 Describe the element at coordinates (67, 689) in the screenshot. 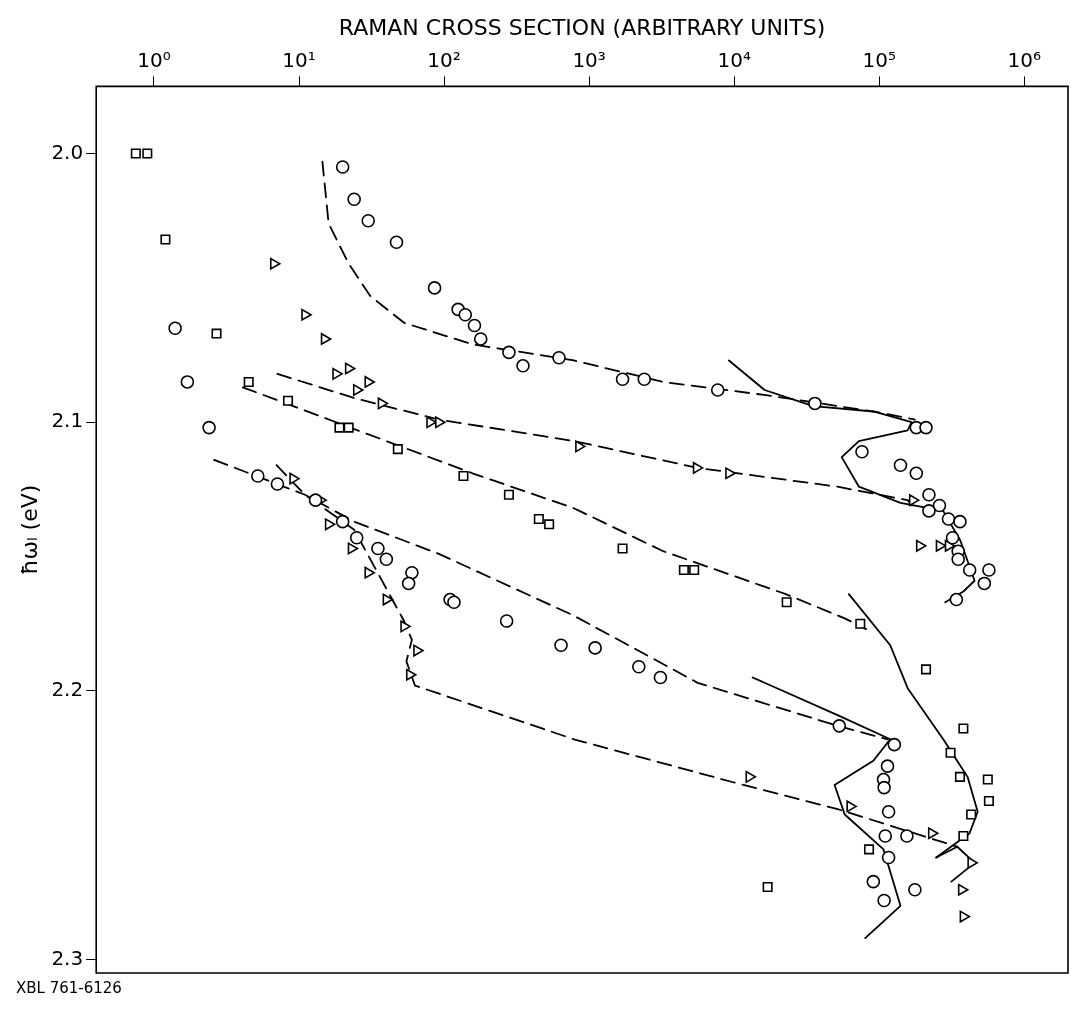

I see `y-tick-label: 2.2` at that location.